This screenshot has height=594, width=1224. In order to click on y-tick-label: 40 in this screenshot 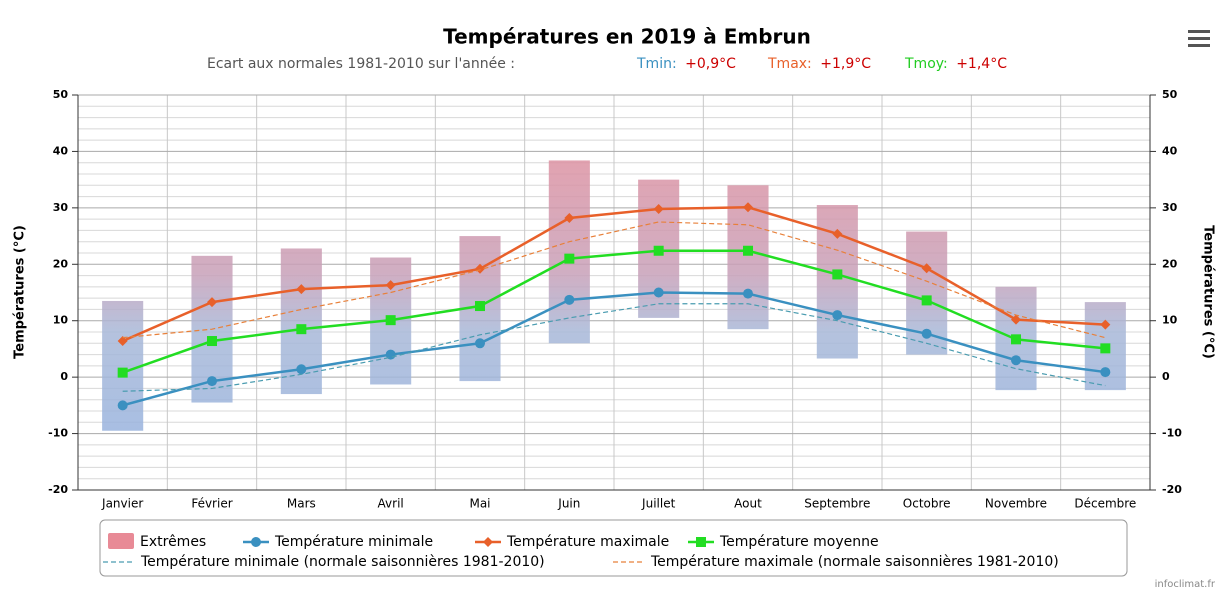, I will do `click(61, 150)`.